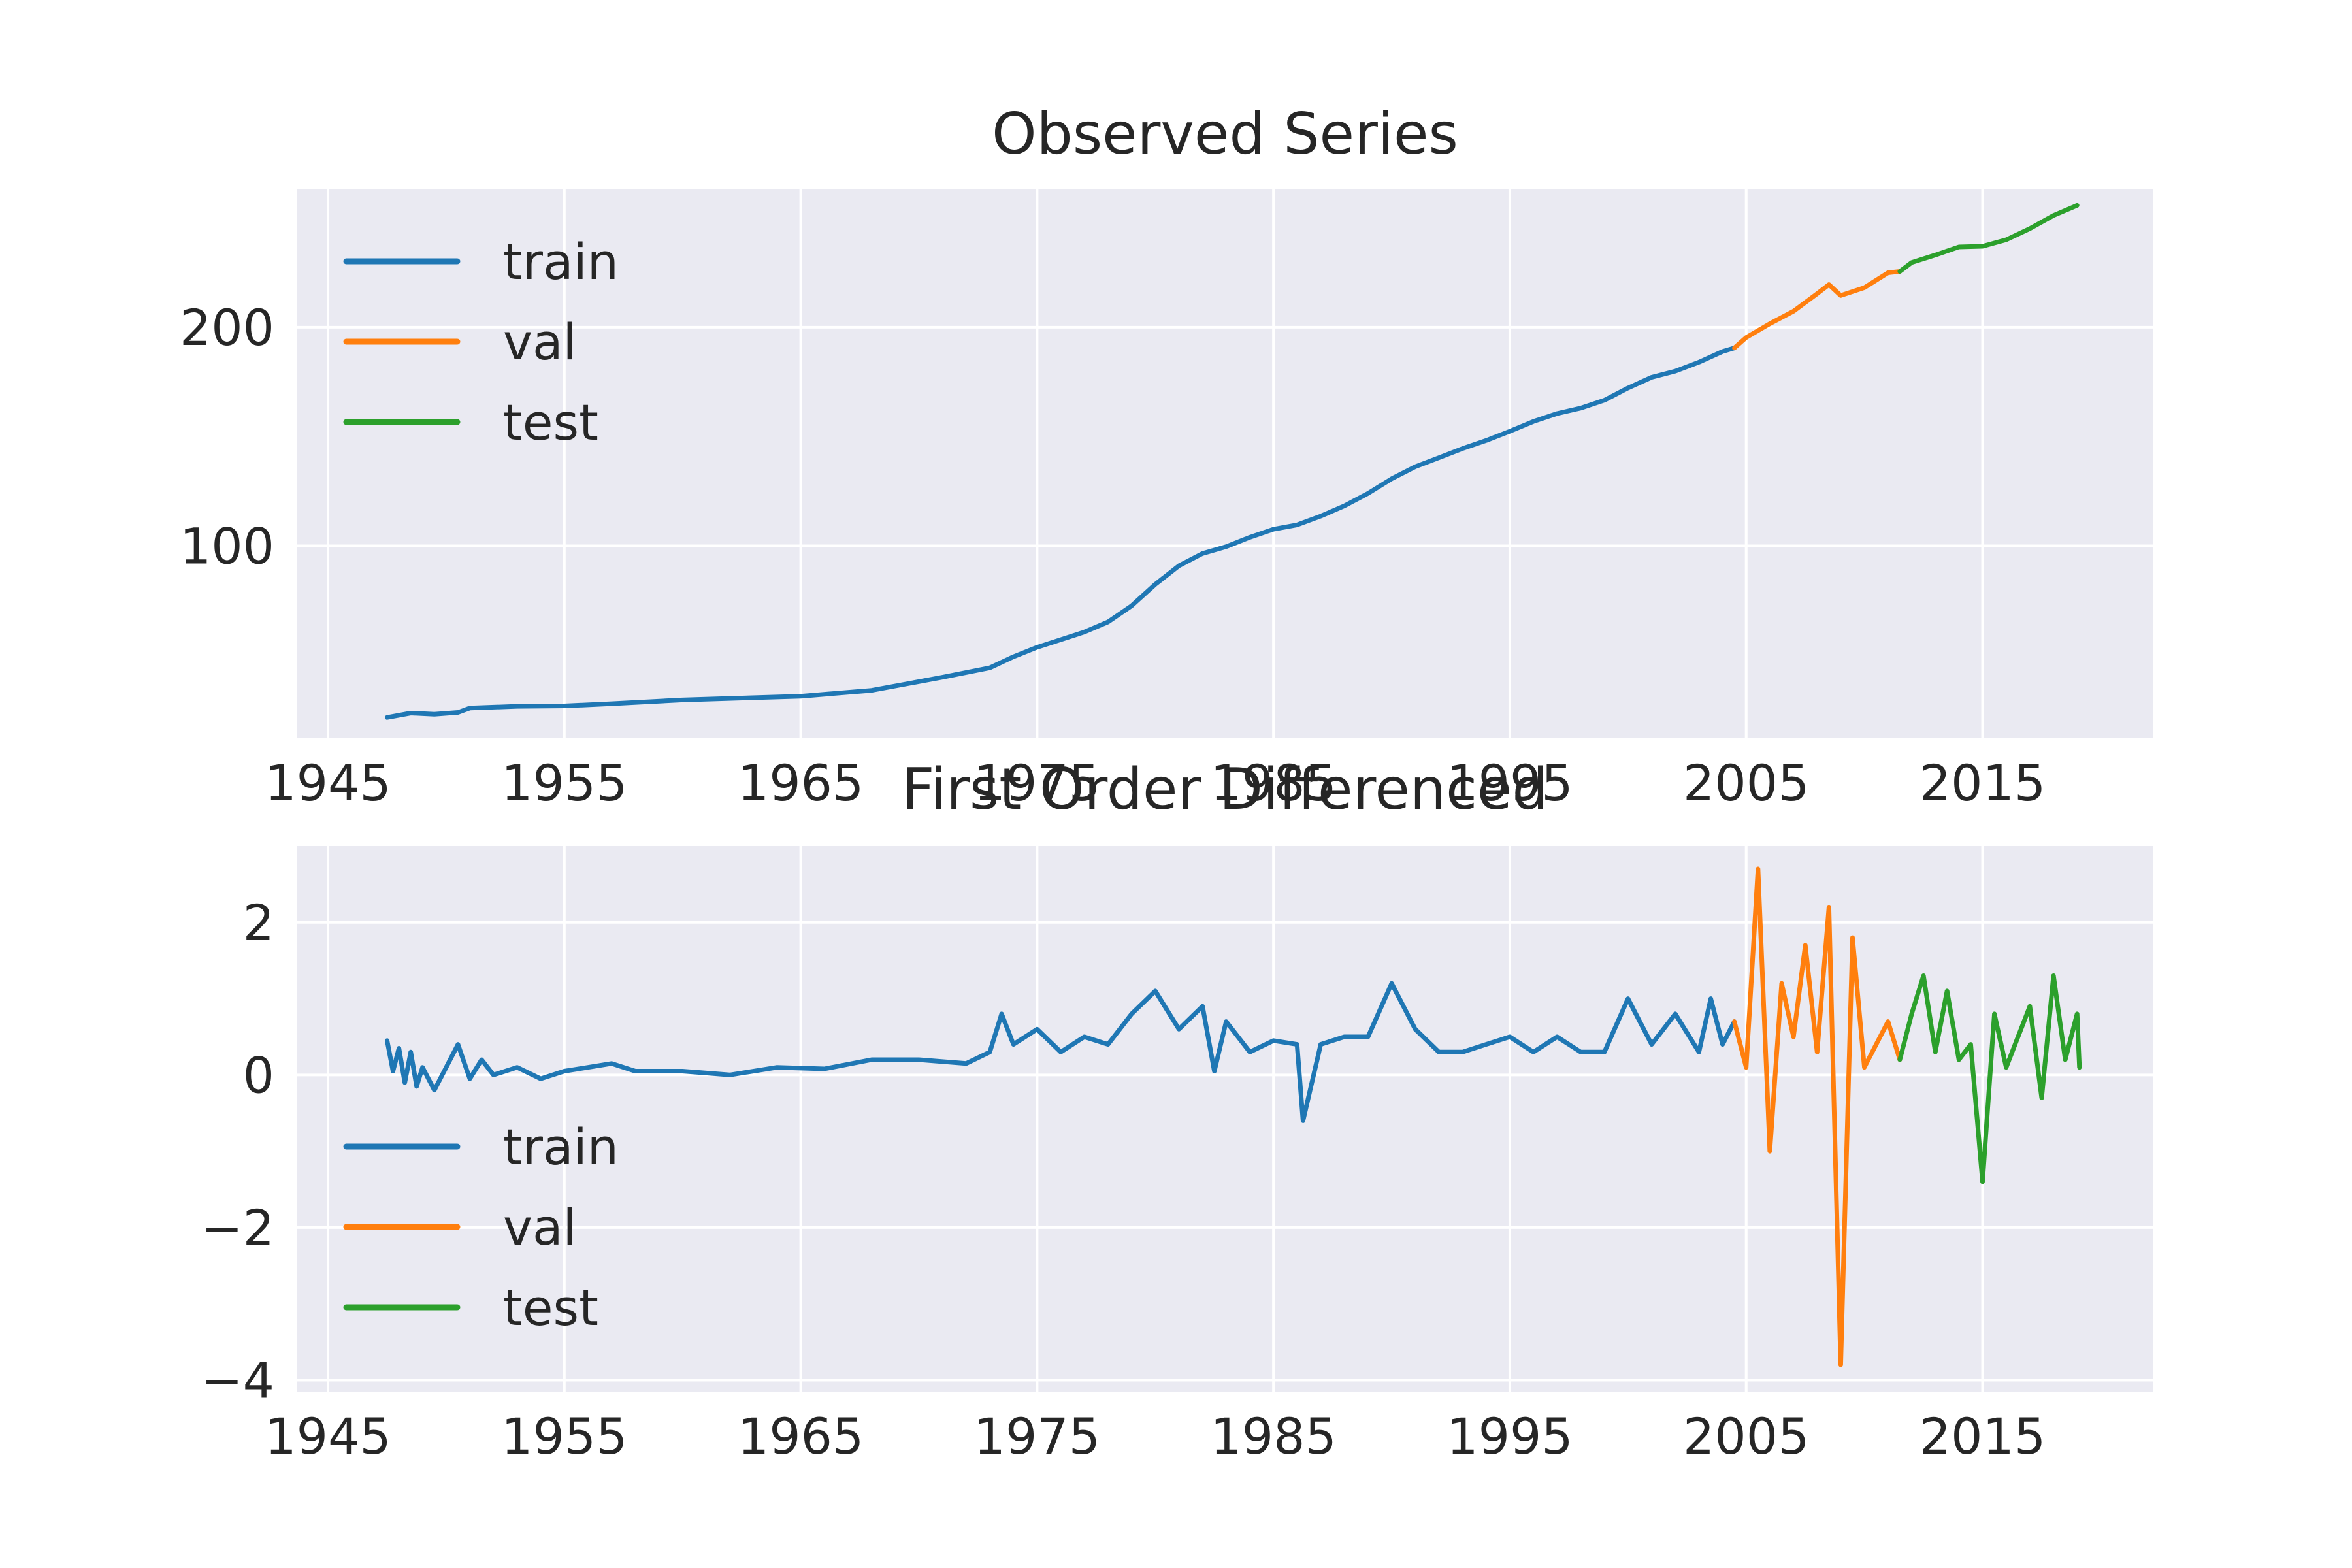  What do you see at coordinates (237, 1228) in the screenshot?
I see `y-tick-label: −2` at bounding box center [237, 1228].